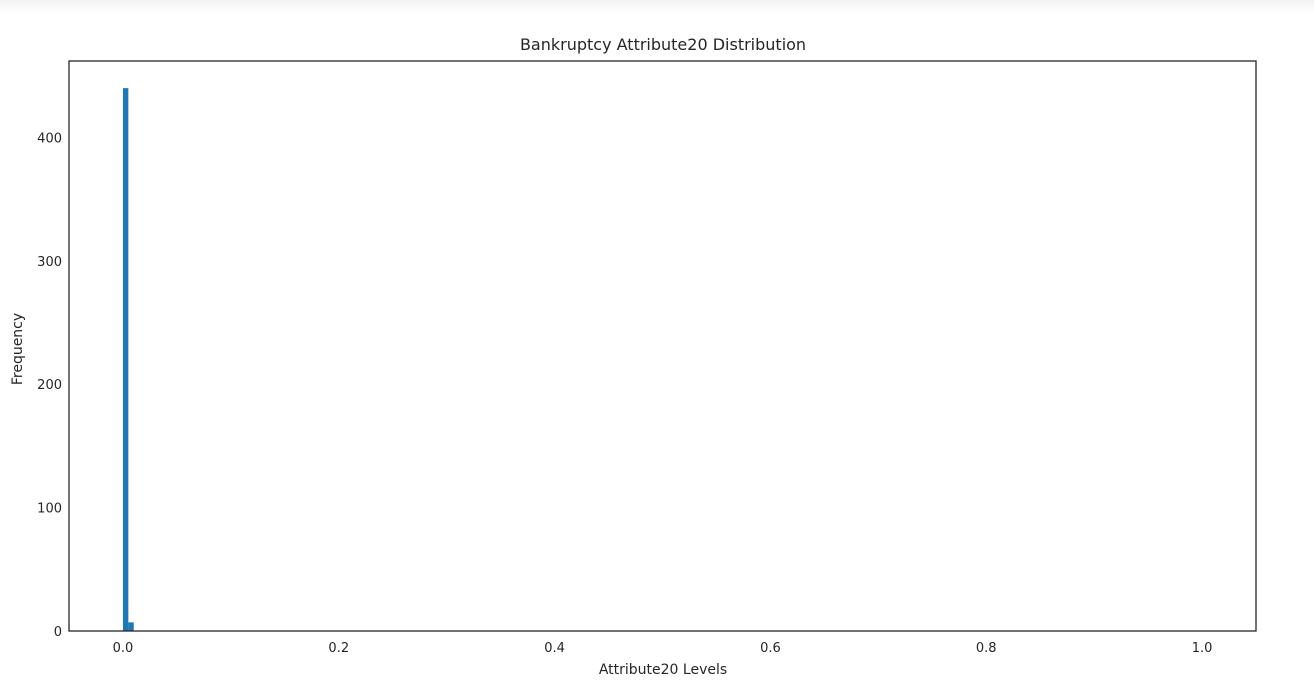 This screenshot has width=1314, height=685. Describe the element at coordinates (770, 648) in the screenshot. I see `x-tick-label: 0.6` at that location.